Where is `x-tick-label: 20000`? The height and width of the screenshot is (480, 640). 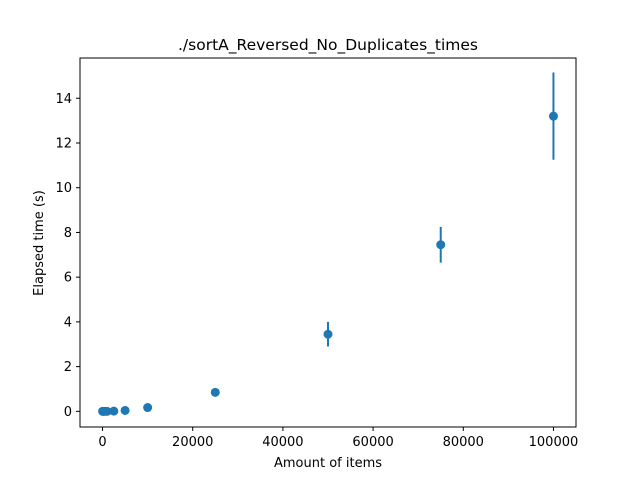
x-tick-label: 20000 is located at coordinates (192, 442).